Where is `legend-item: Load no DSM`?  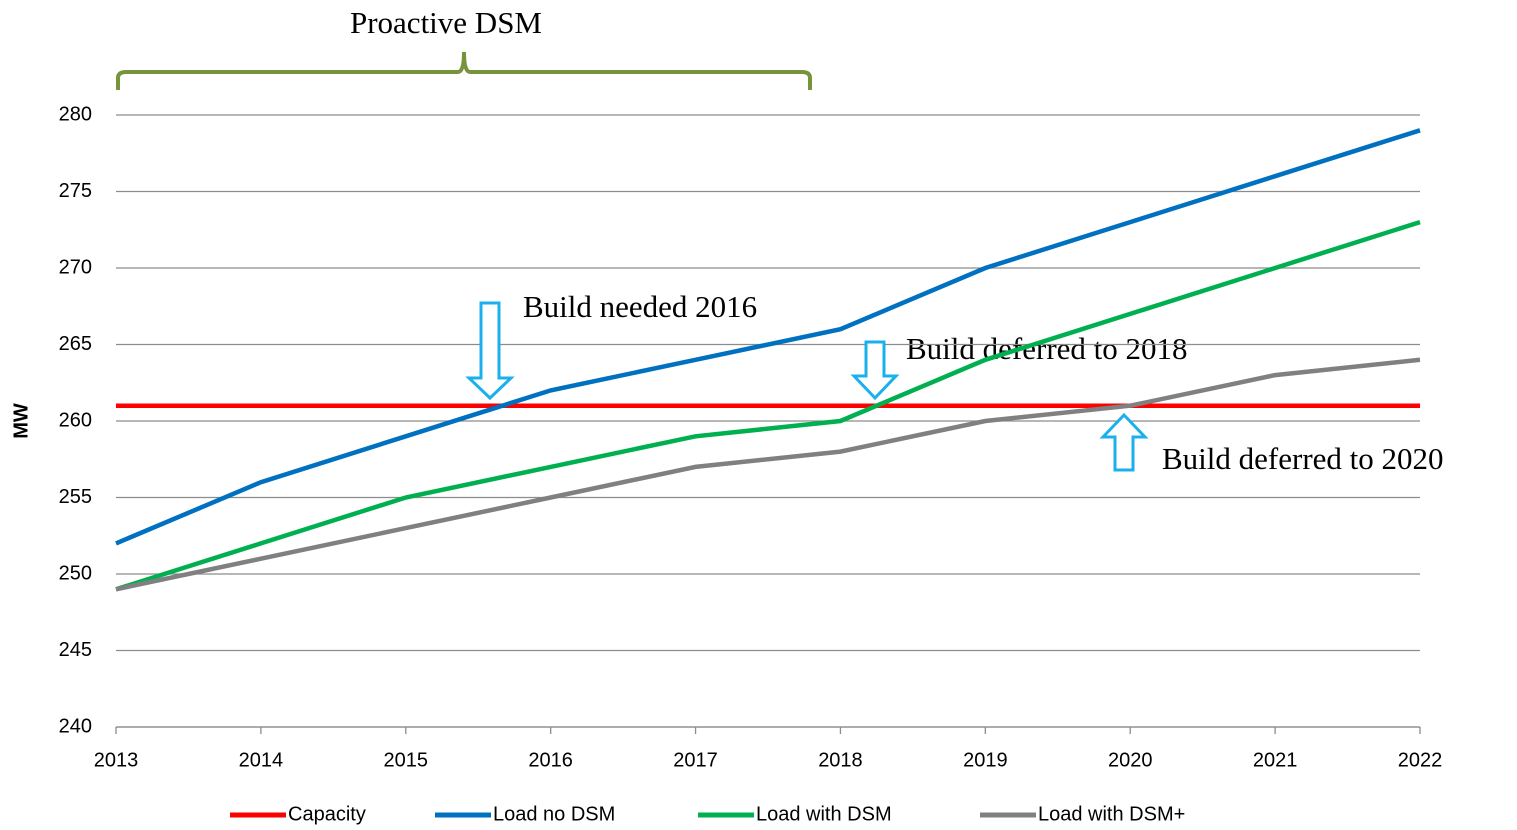 legend-item: Load no DSM is located at coordinates (525, 814).